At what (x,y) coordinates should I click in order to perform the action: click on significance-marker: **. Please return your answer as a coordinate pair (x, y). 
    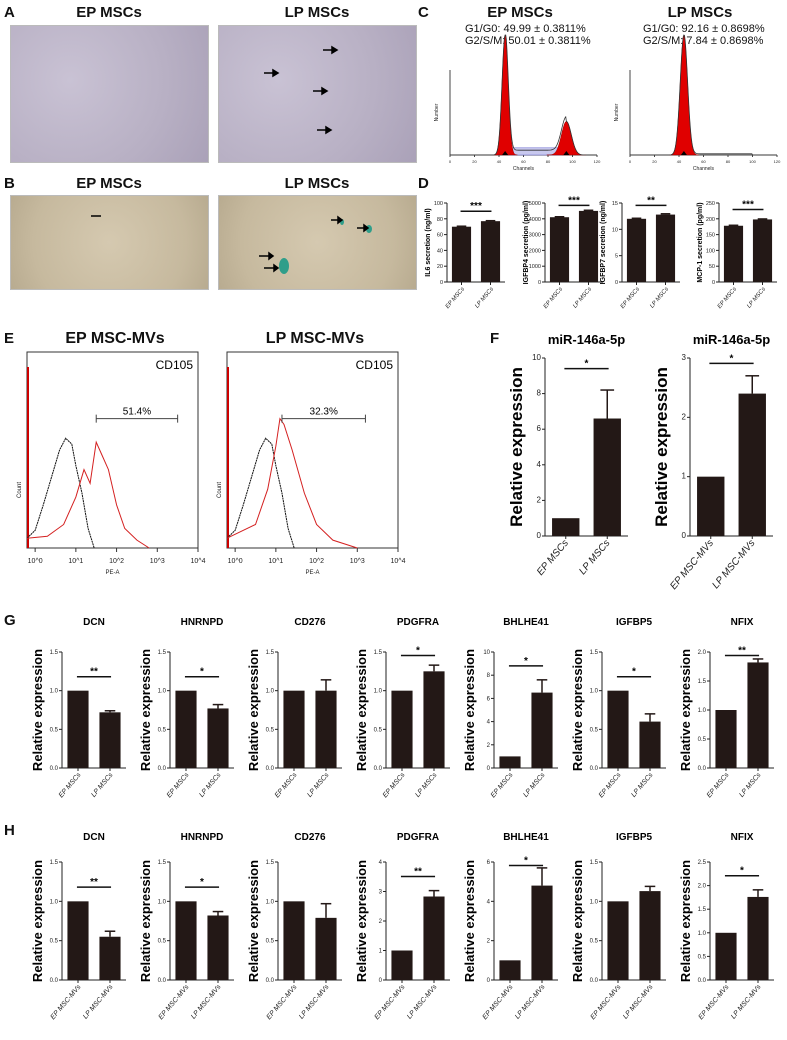
    Looking at the image, I should click on (418, 871).